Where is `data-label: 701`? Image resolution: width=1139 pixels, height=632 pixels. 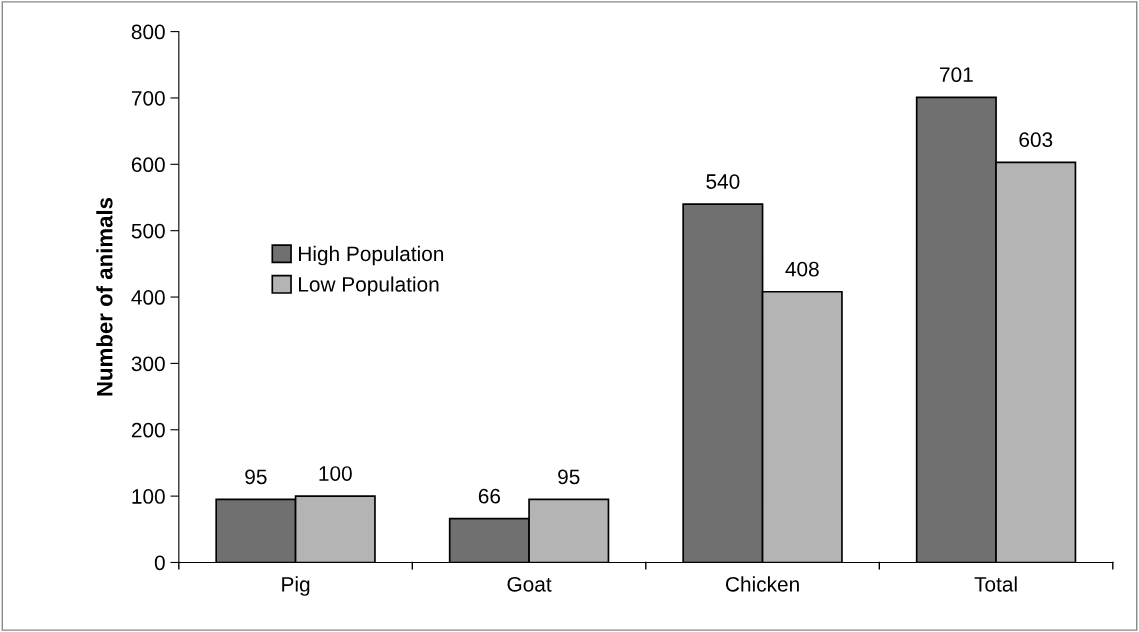
data-label: 701 is located at coordinates (956, 75).